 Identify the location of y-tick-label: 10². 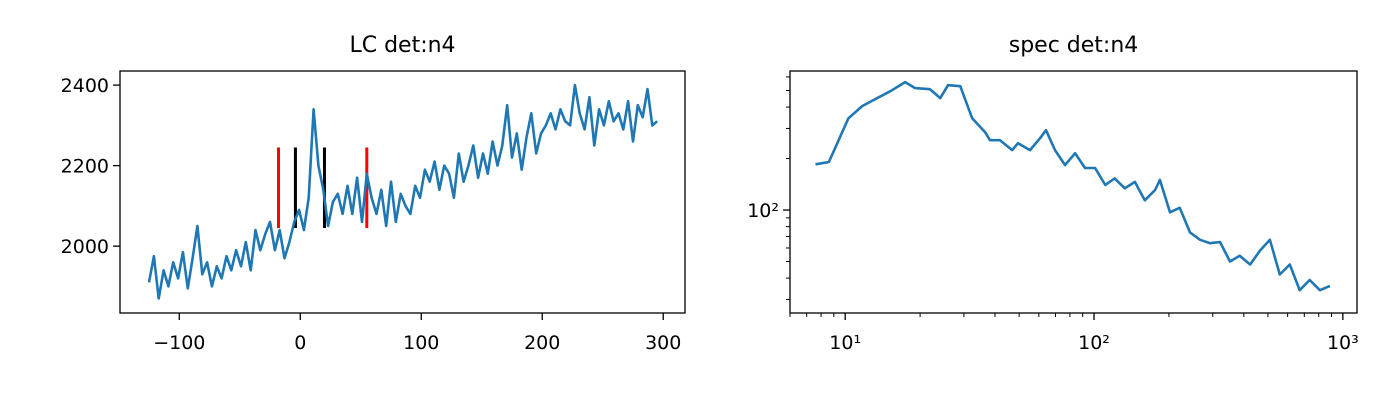
(763, 211).